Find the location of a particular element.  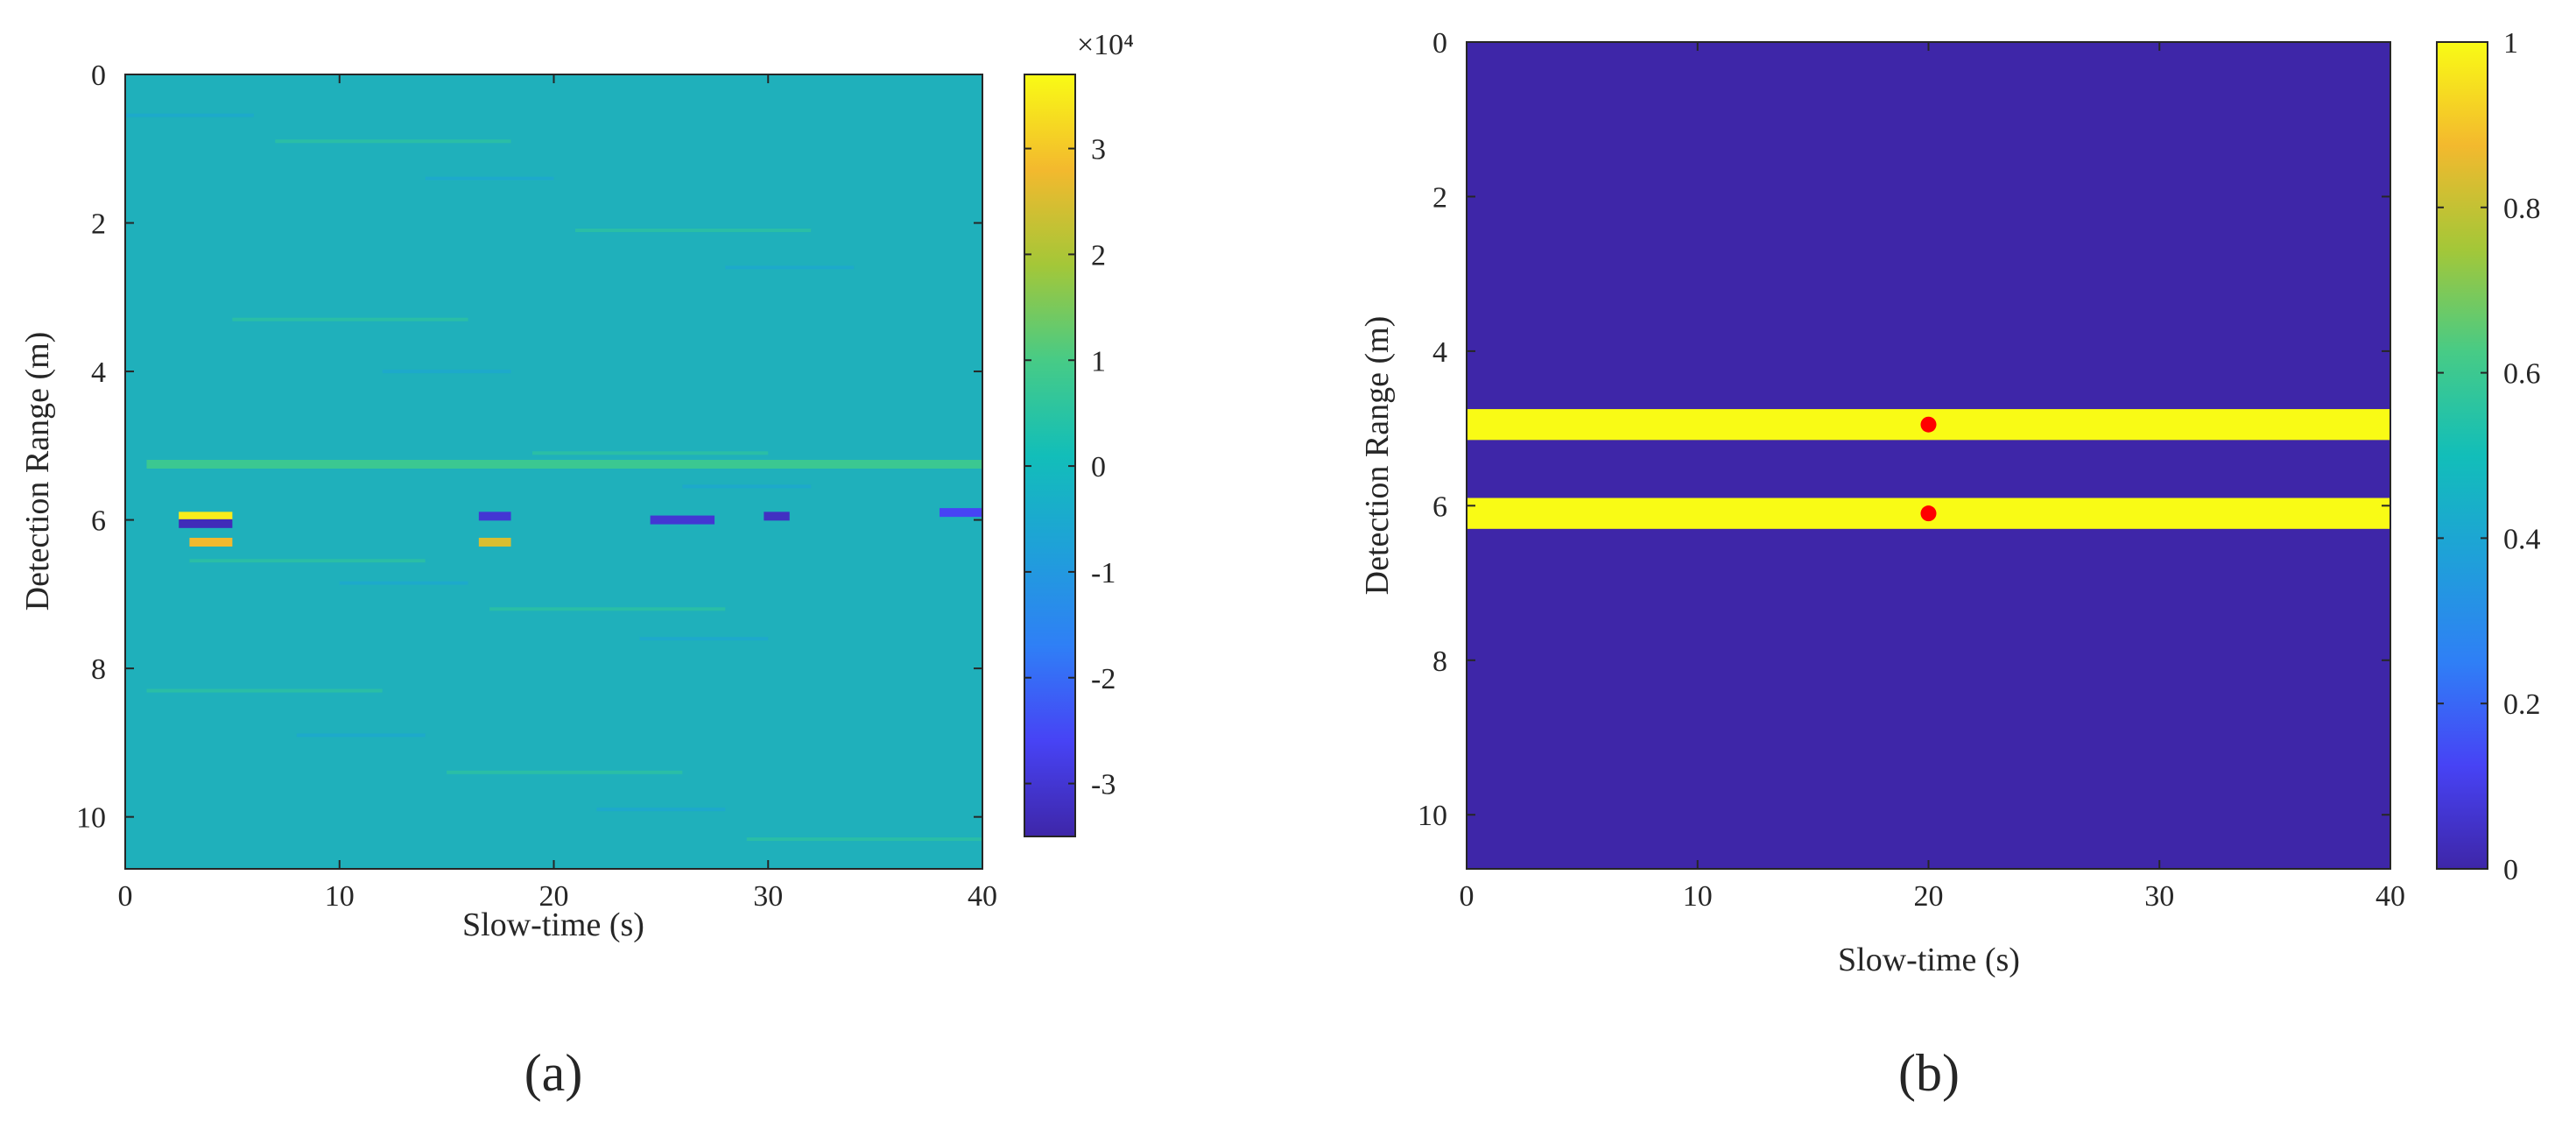

panel-a-label: (a) is located at coordinates (553, 1073).